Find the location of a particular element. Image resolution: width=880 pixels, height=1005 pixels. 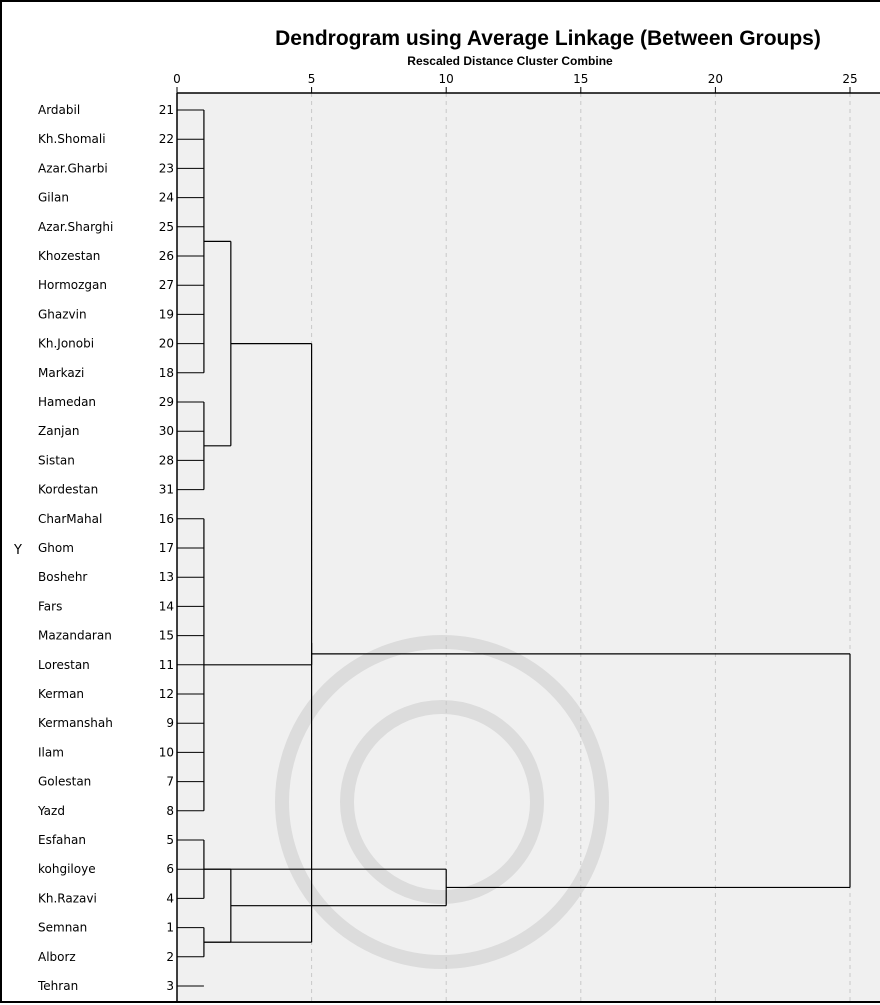

case-number: 15 is located at coordinates (166, 636).